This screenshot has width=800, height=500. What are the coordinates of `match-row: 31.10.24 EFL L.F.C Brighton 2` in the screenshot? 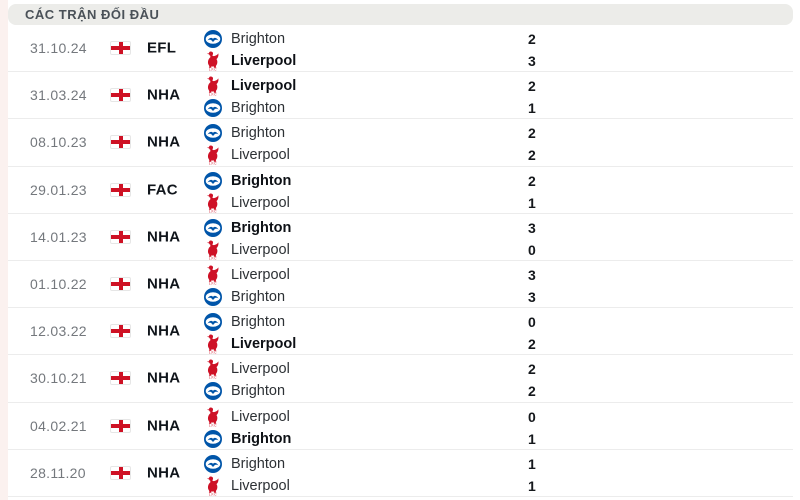 It's located at (400, 49).